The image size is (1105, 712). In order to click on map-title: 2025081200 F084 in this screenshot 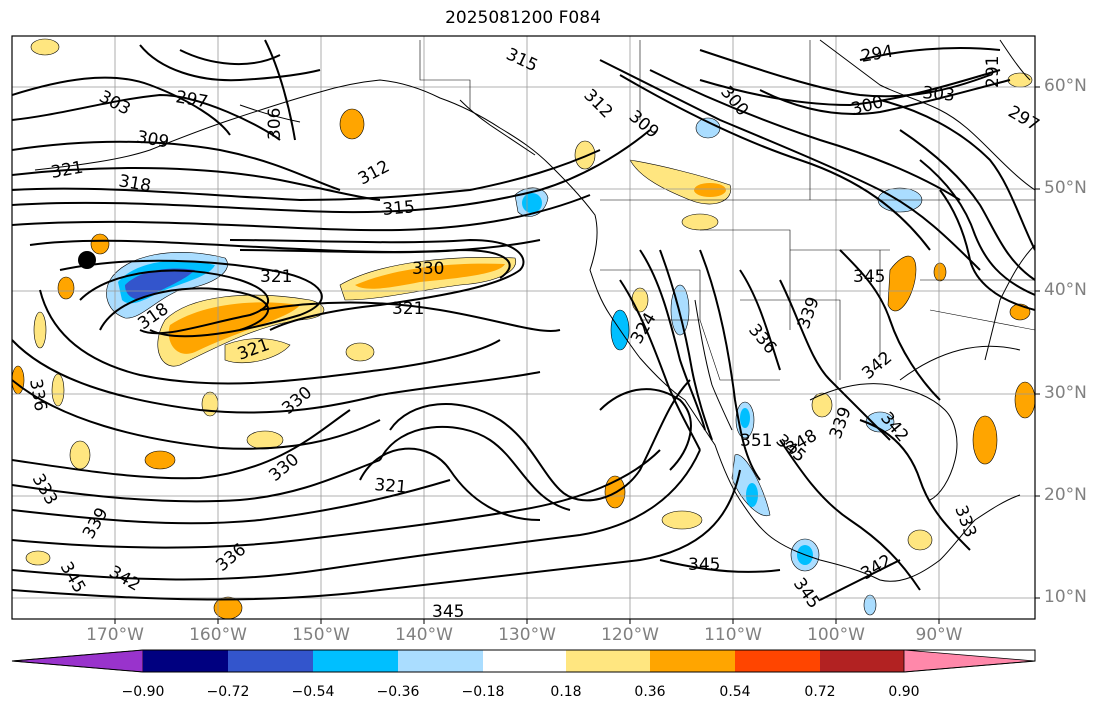, I will do `click(523, 18)`.